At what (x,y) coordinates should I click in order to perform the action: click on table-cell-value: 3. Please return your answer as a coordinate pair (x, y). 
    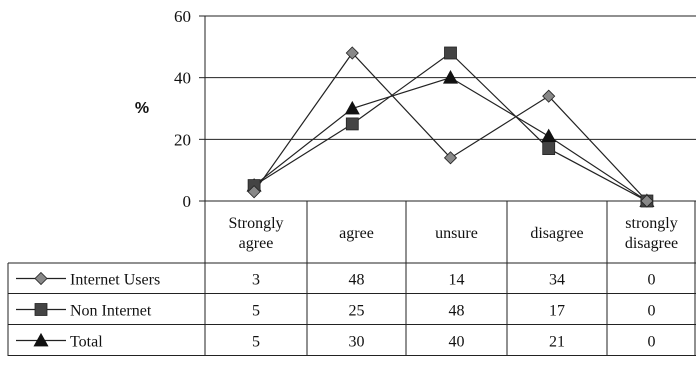
    Looking at the image, I should click on (256, 280).